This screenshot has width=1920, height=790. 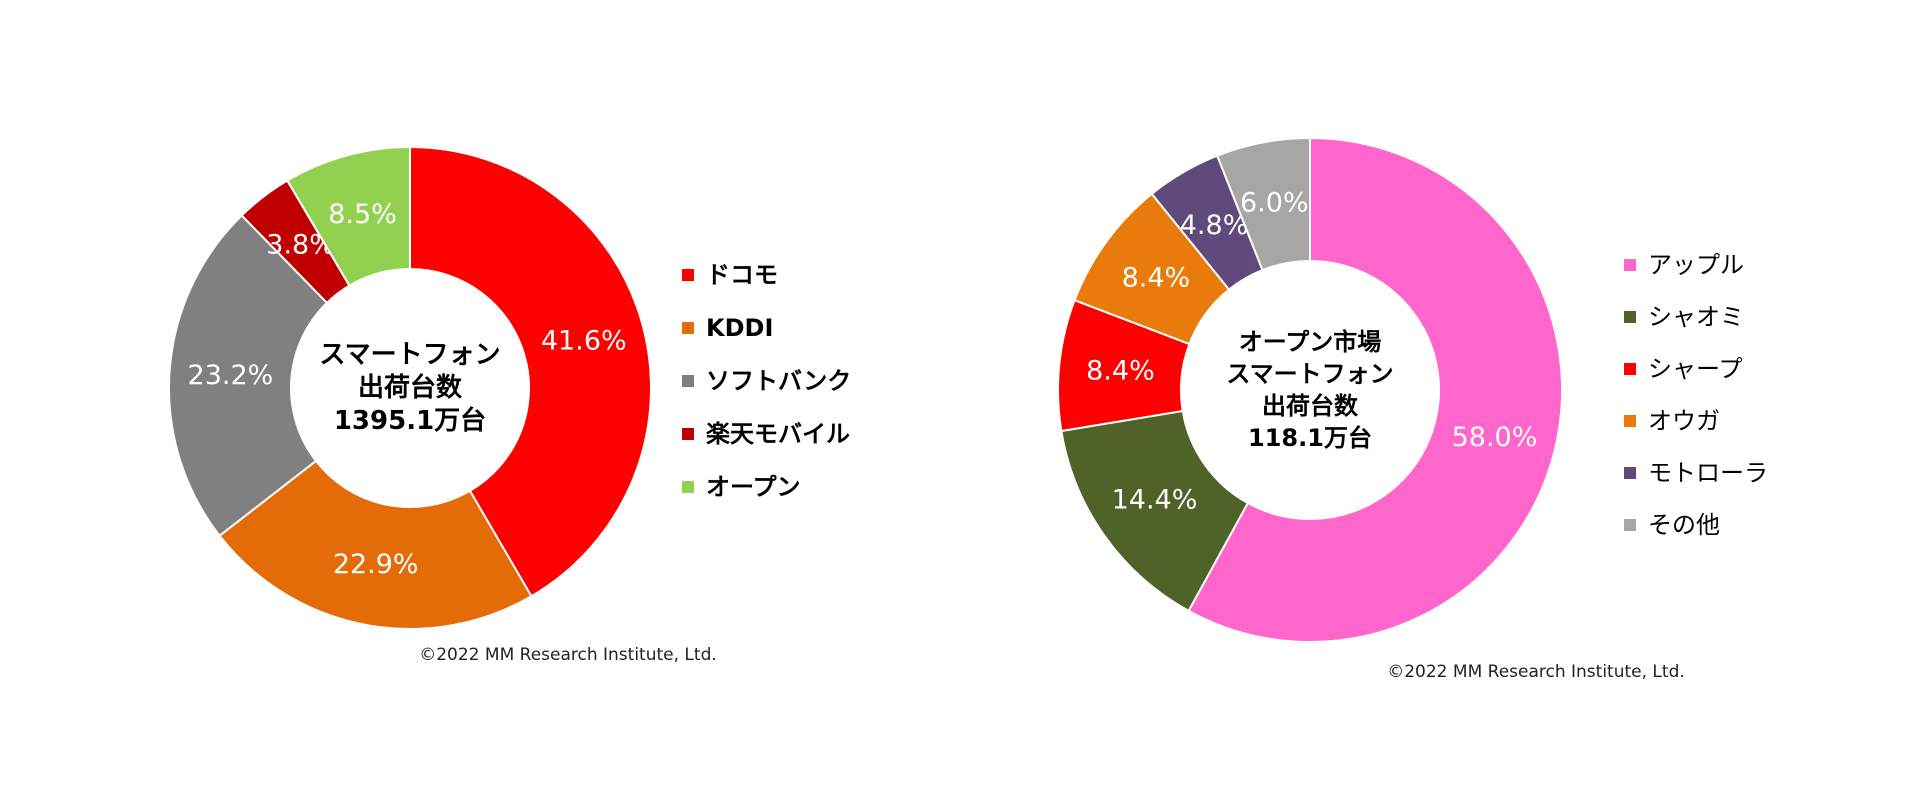 What do you see at coordinates (778, 434) in the screenshot?
I see `legend-label: 楽天モバイル` at bounding box center [778, 434].